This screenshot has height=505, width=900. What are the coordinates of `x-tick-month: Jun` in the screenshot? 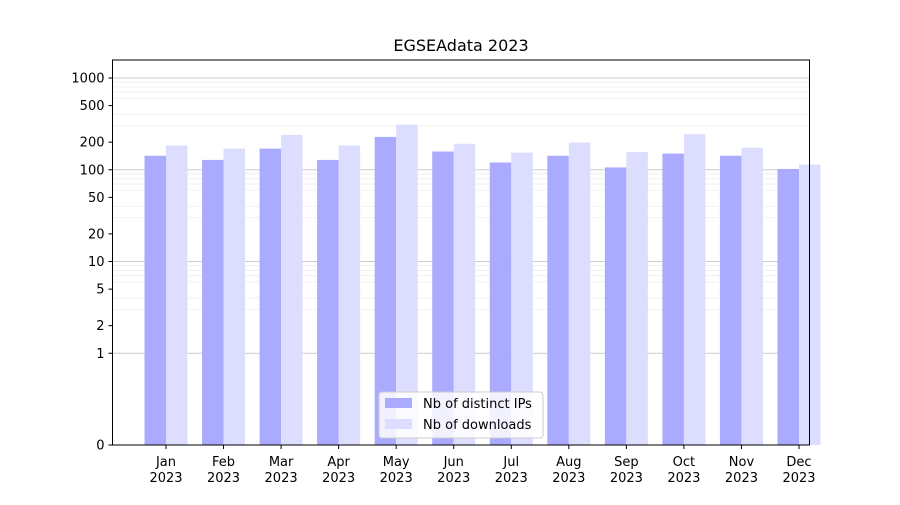 It's located at (453, 462).